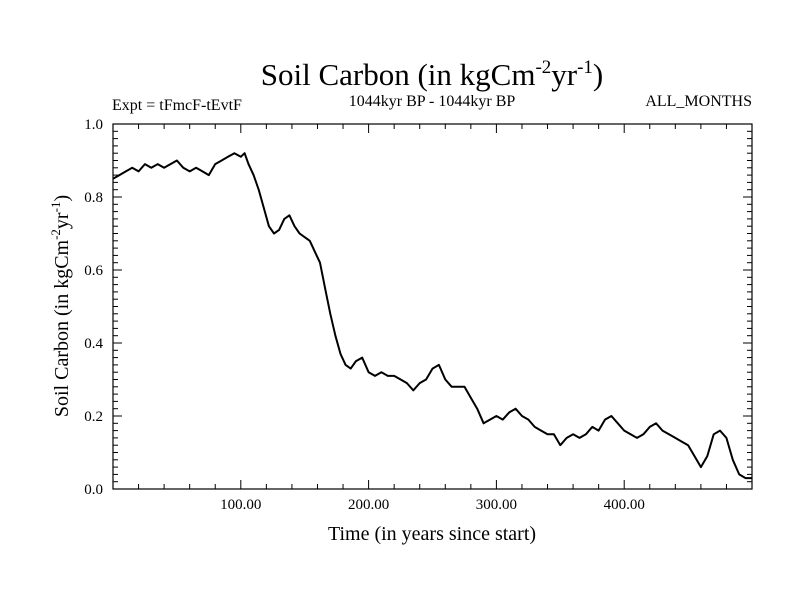  What do you see at coordinates (62, 198) in the screenshot?
I see `y-axis-label-end: )` at bounding box center [62, 198].